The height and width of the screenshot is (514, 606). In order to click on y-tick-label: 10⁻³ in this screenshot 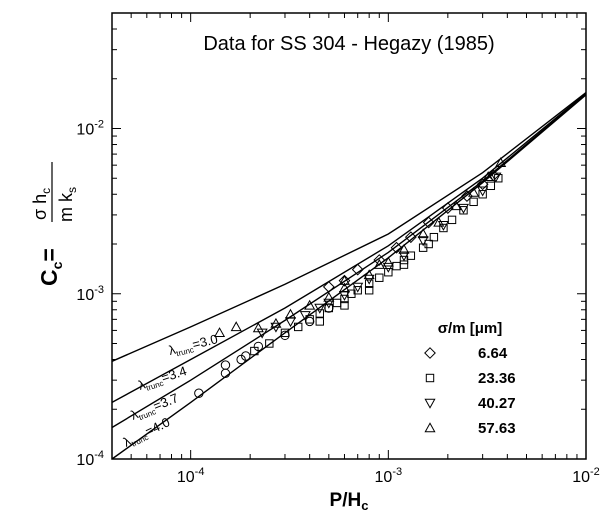, I will do `click(90, 294)`.